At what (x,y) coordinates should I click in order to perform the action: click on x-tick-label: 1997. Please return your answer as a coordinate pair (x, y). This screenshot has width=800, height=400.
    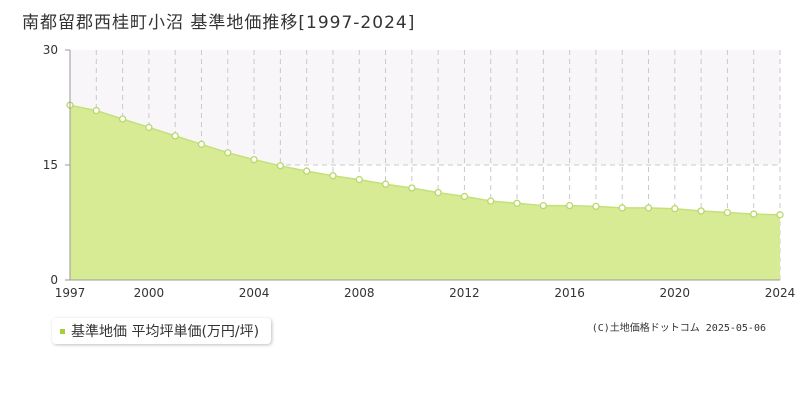
    Looking at the image, I should click on (70, 293).